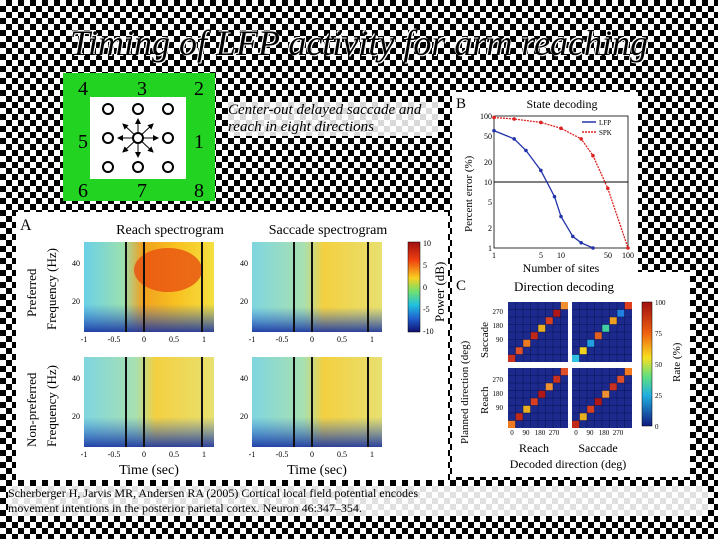 This screenshot has height=539, width=718. What do you see at coordinates (485, 340) in the screenshot?
I see `row-label-saccade: Saccade` at bounding box center [485, 340].